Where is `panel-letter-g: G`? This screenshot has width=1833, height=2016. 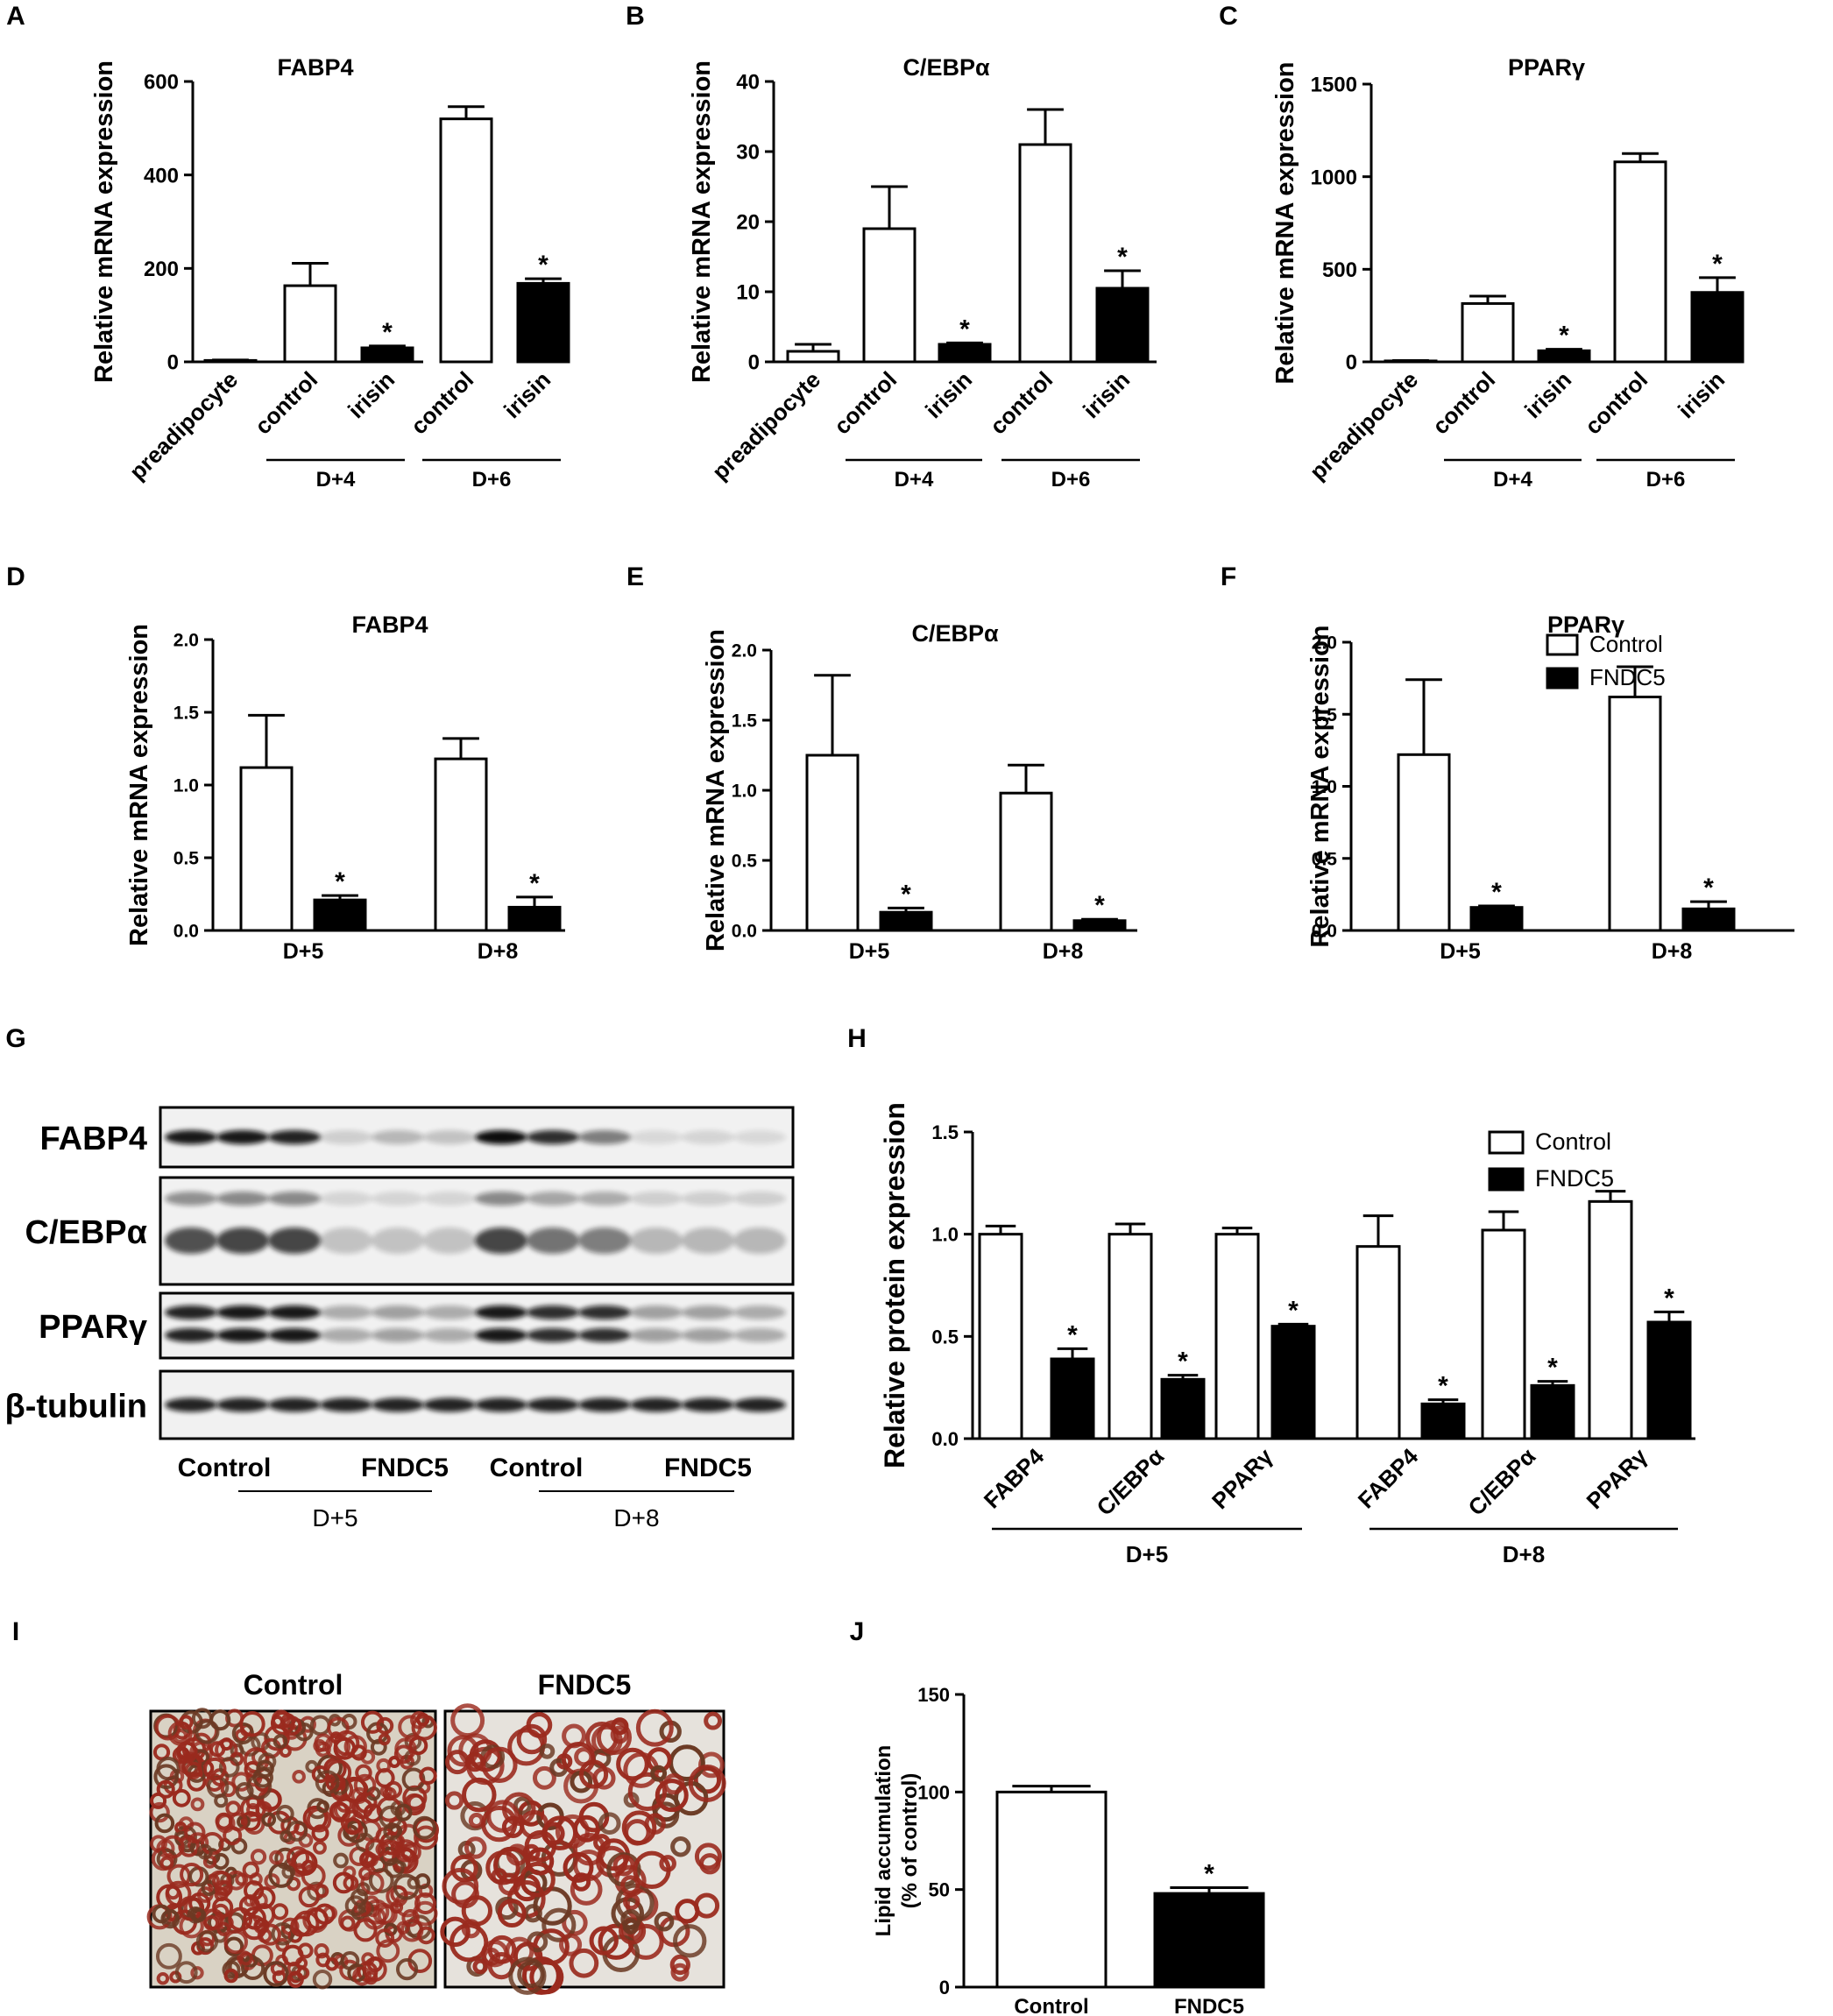
panel-letter-g: G is located at coordinates (15, 1038).